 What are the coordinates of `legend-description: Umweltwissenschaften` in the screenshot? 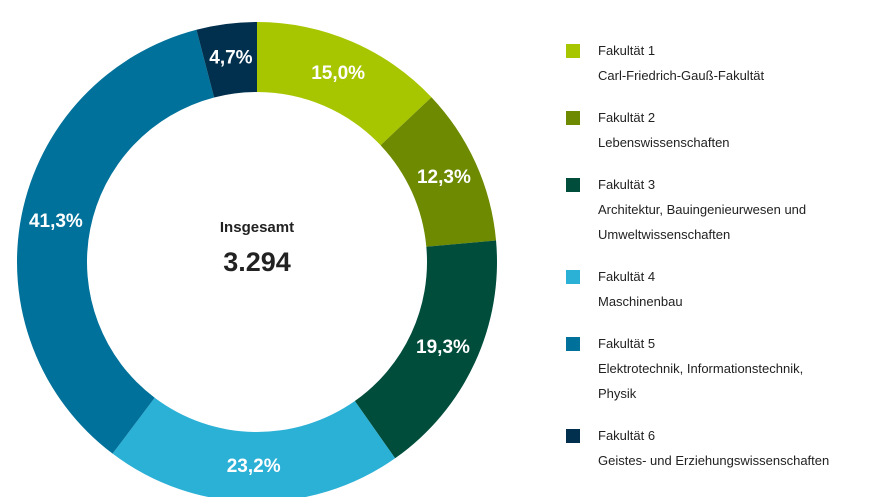 It's located at (664, 234).